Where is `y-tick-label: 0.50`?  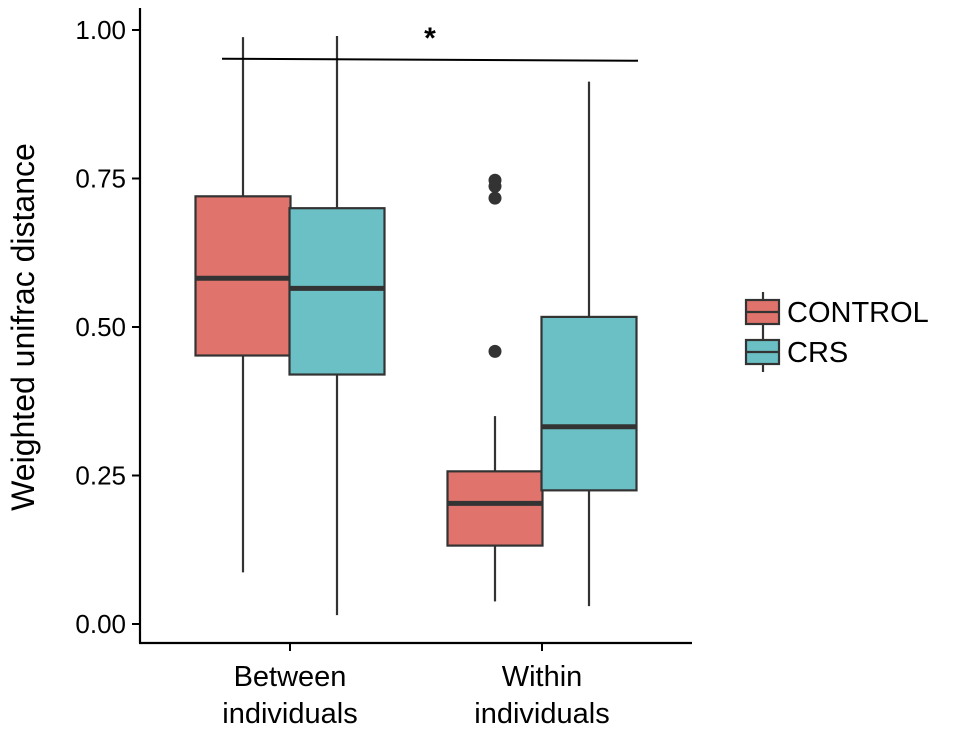
y-tick-label: 0.50 is located at coordinates (100, 327).